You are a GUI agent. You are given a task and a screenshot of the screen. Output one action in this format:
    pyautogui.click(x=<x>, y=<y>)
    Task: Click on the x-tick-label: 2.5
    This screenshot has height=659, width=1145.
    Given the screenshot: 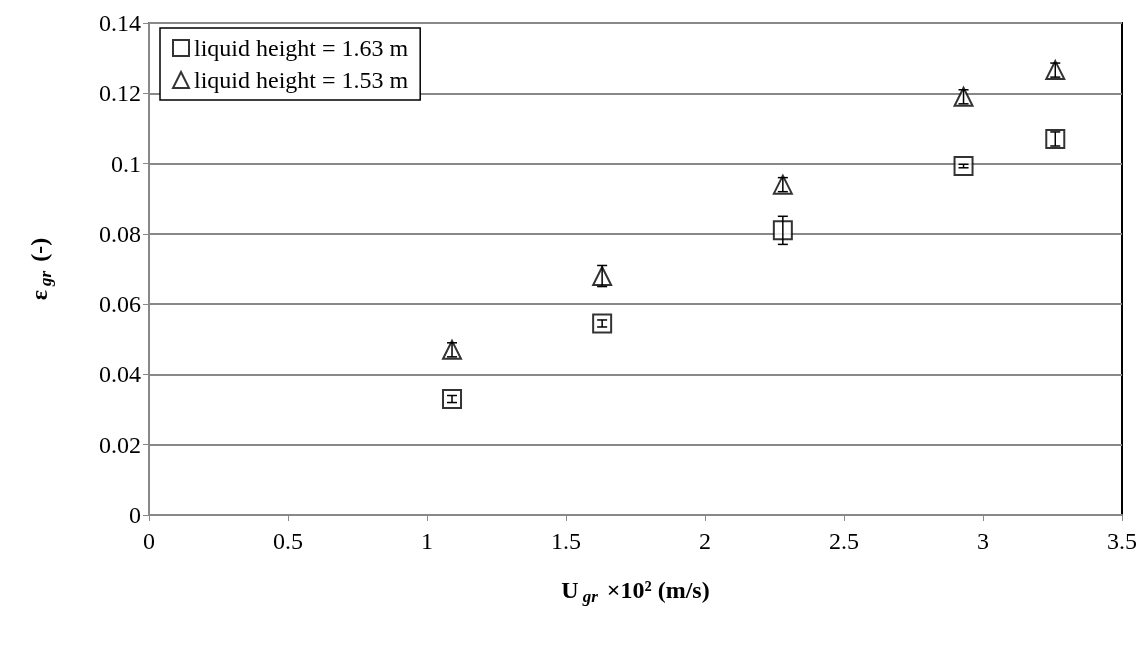 What is the action you would take?
    pyautogui.click(x=844, y=541)
    